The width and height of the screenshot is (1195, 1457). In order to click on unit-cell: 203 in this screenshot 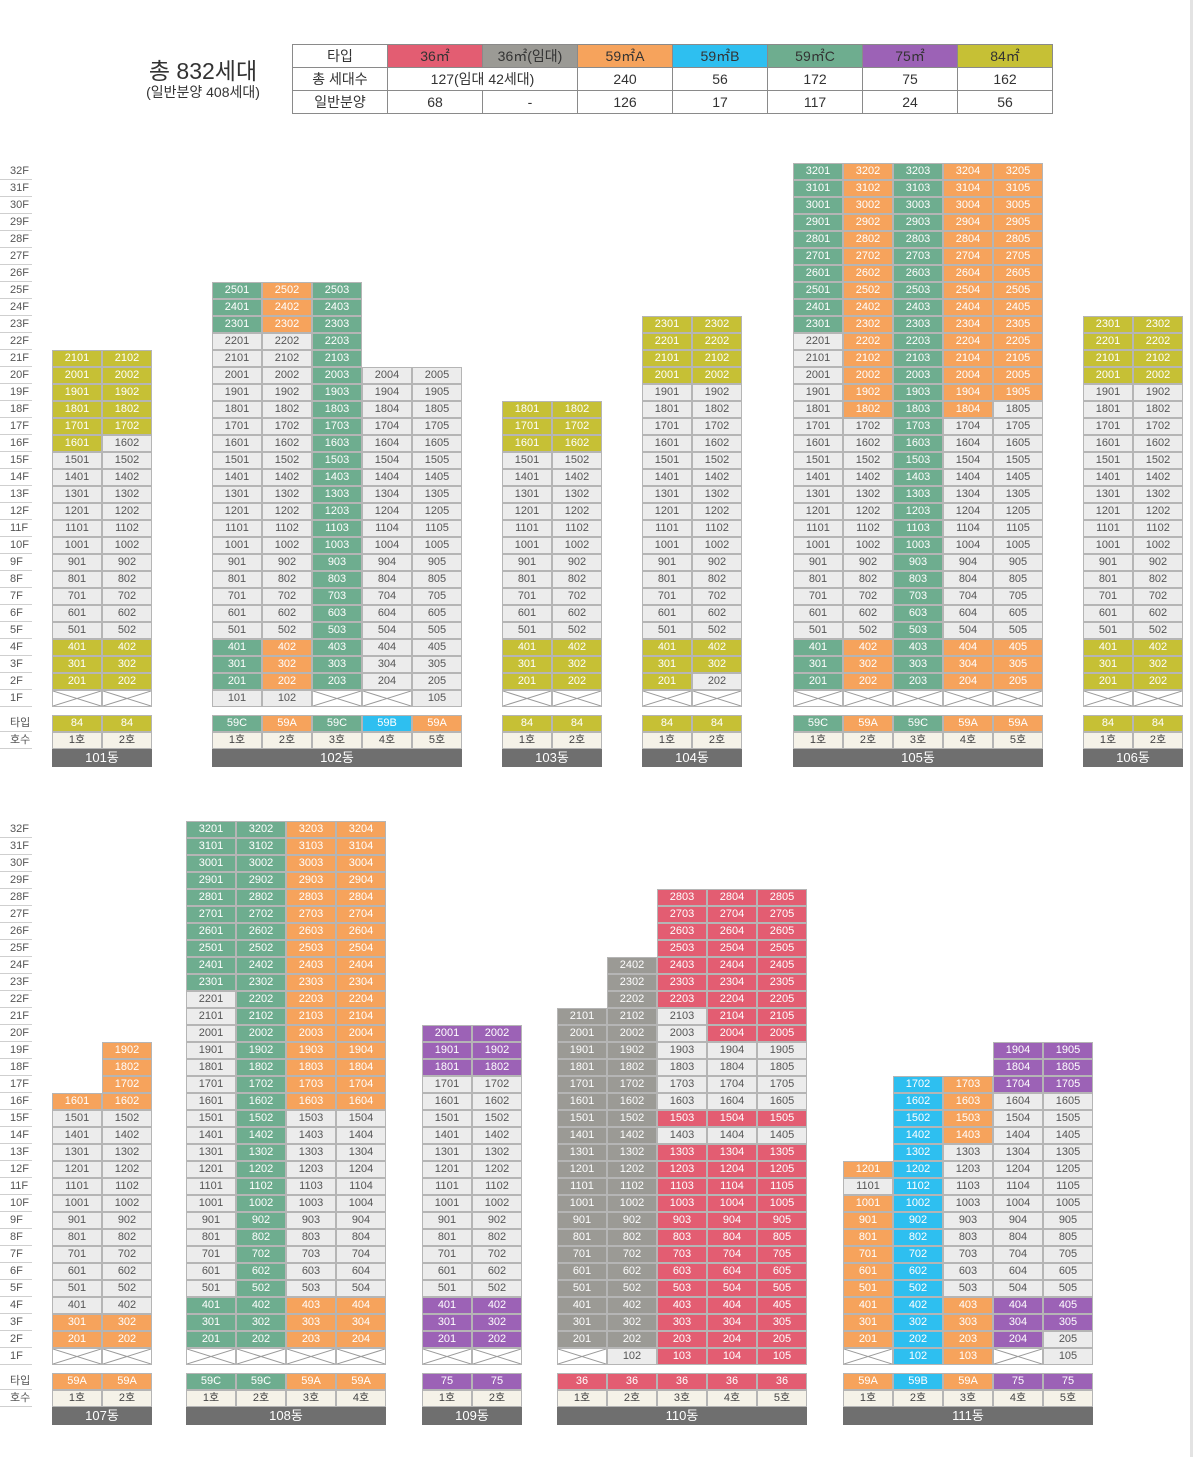, I will do `click(311, 1339)`.